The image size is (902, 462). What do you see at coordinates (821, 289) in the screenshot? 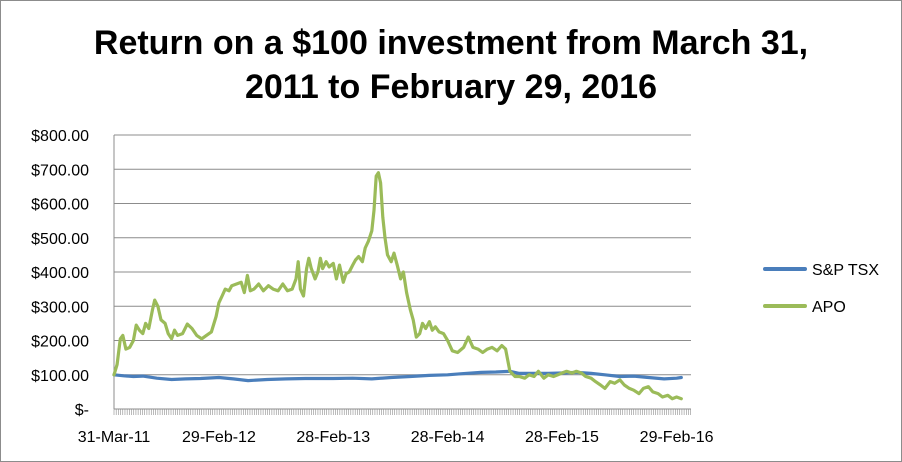
I see `legend: S&P TSX APO` at bounding box center [821, 289].